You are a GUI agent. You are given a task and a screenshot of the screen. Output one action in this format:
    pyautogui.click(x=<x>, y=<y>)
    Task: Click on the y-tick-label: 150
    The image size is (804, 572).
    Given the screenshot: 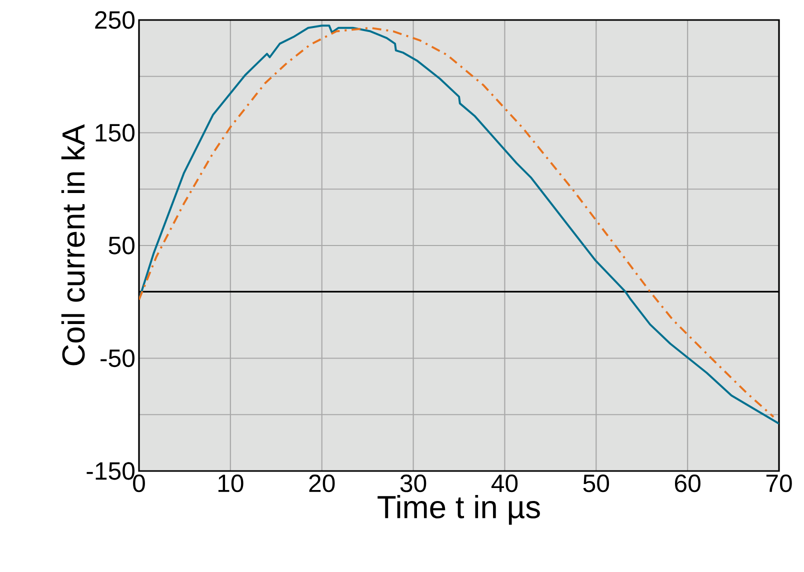 What is the action you would take?
    pyautogui.click(x=115, y=133)
    